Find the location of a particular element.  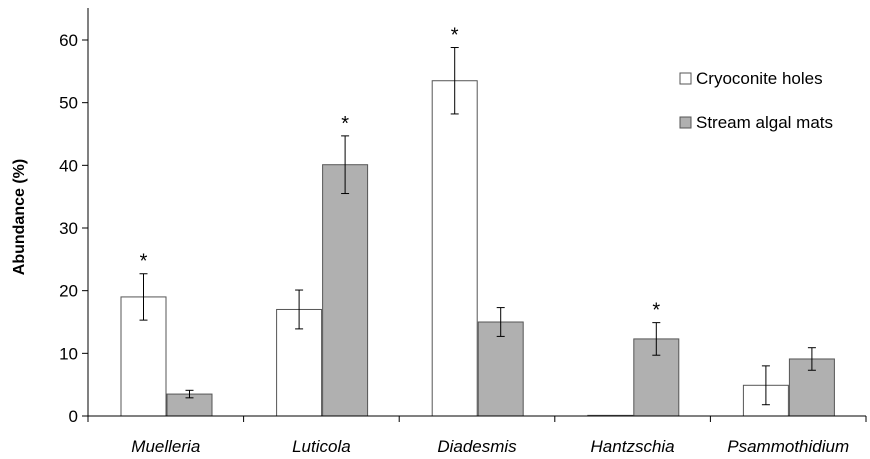

y-tick-label: 20 is located at coordinates (68, 291).